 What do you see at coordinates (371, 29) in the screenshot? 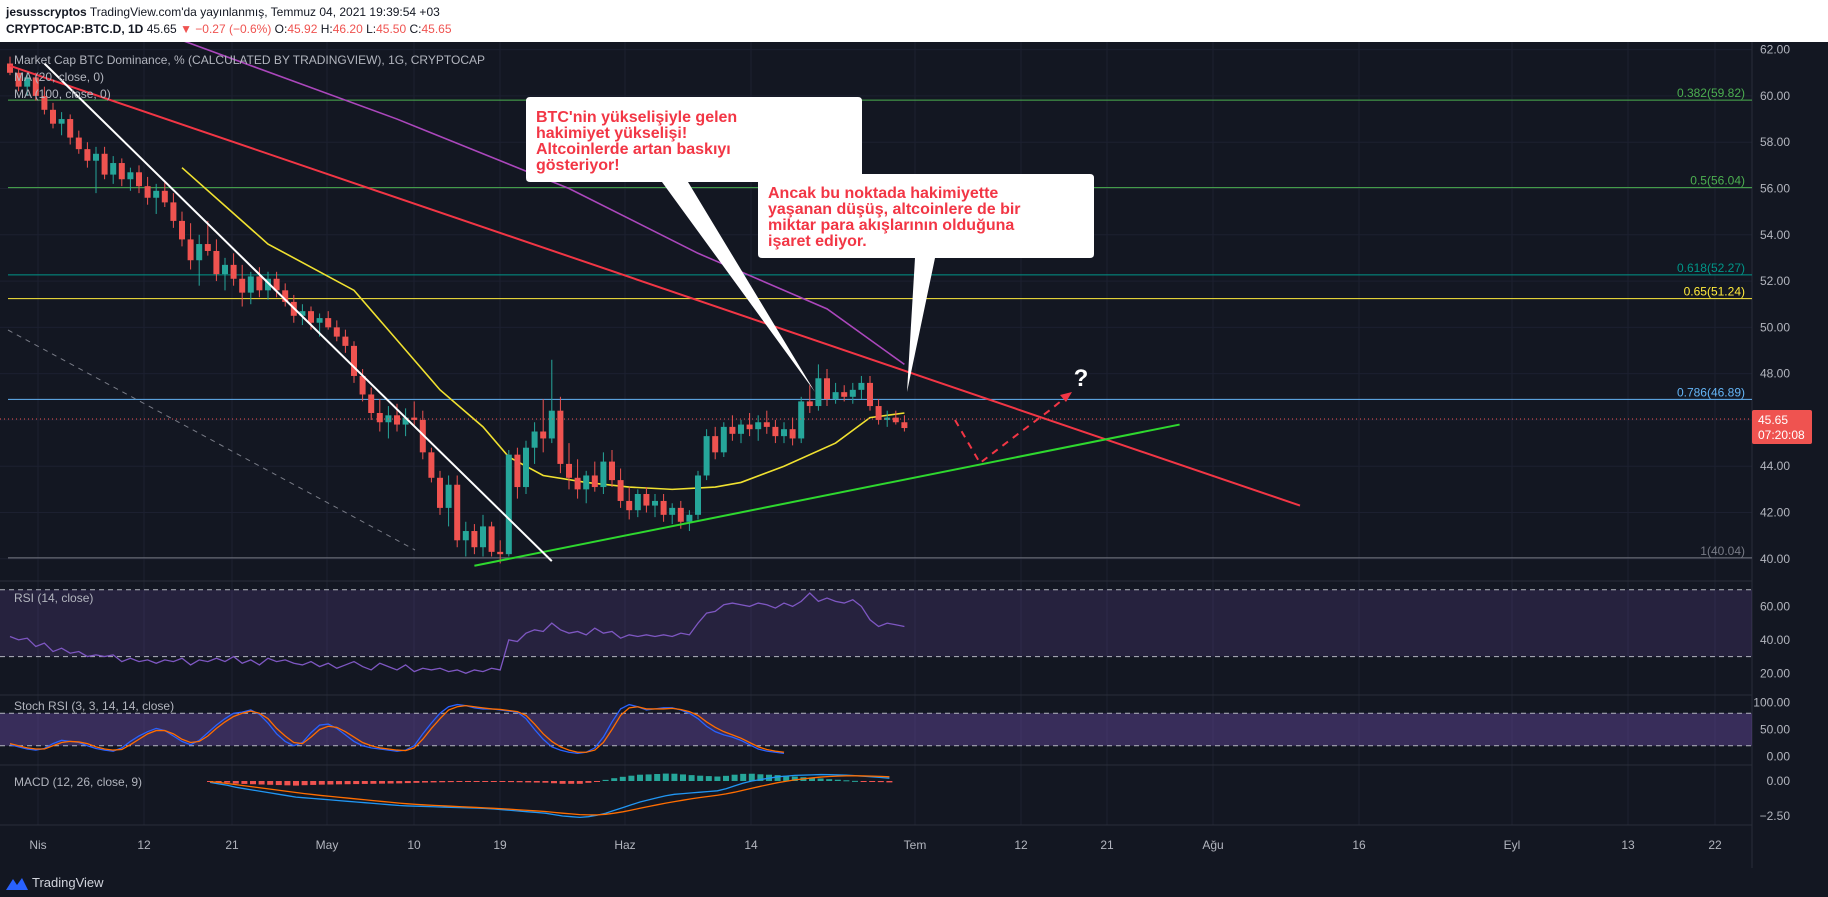
I see `low-label: L:` at bounding box center [371, 29].